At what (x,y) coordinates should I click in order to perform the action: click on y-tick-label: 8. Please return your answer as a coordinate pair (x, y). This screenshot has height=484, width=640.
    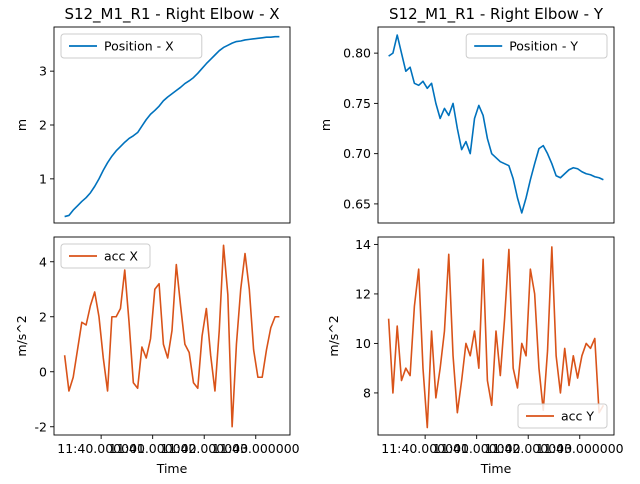
    Looking at the image, I should click on (367, 392).